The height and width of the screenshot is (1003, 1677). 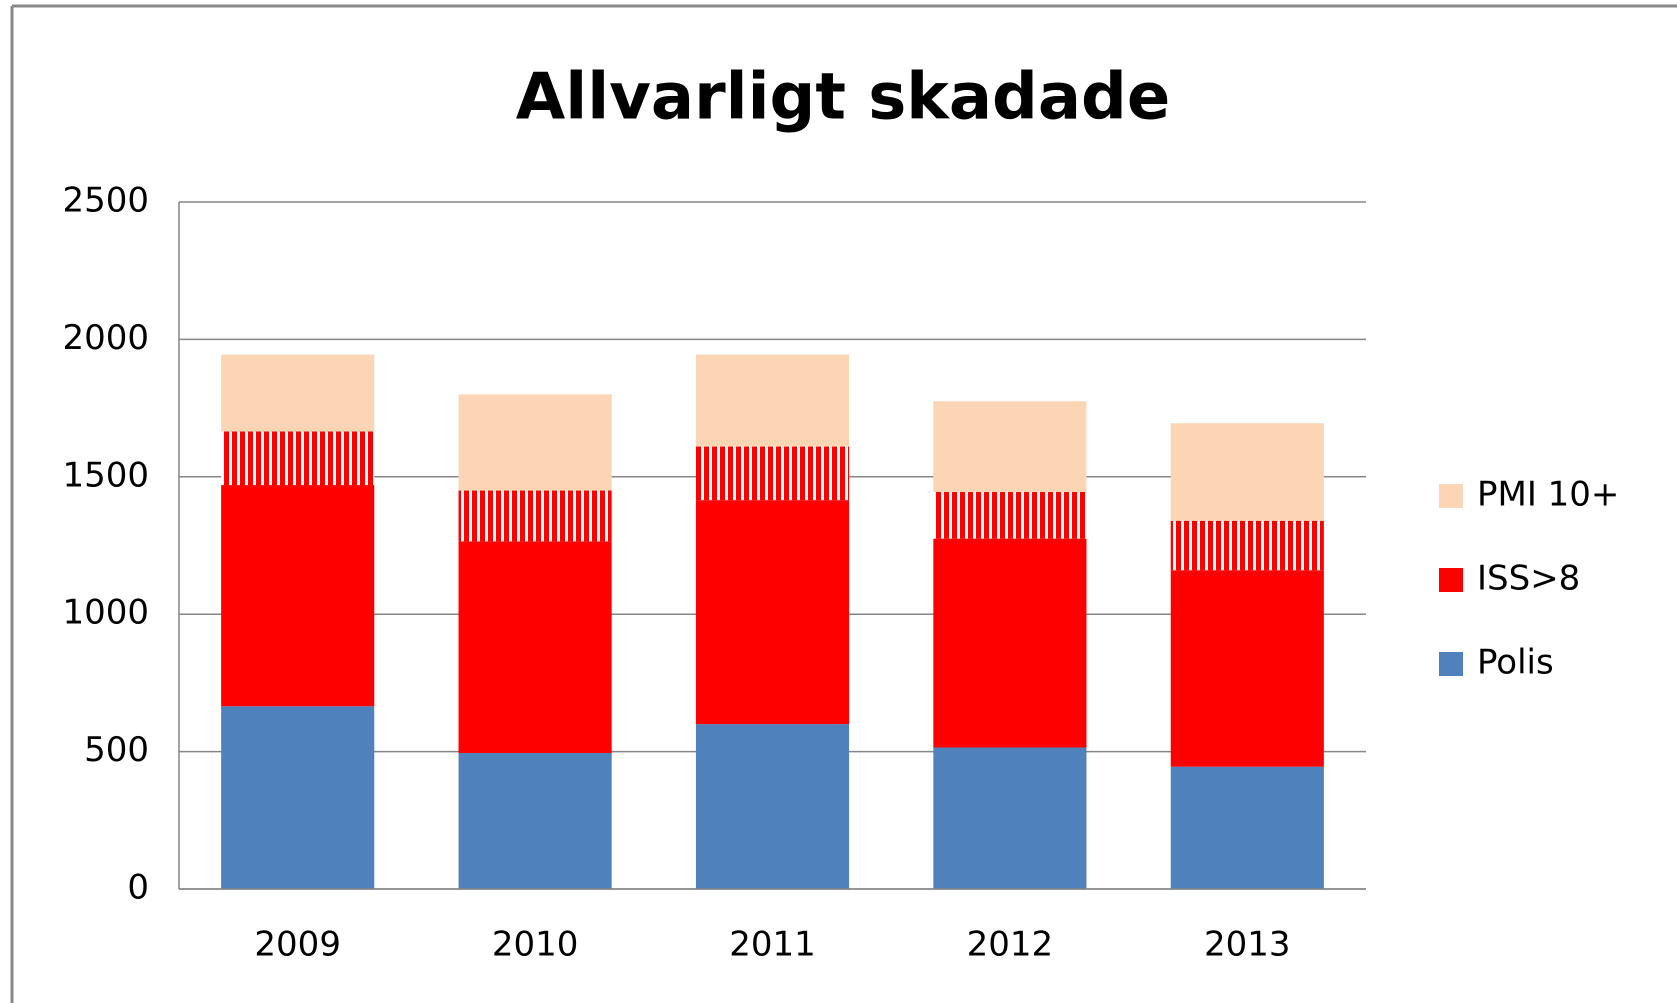 I want to click on legend-label: Polis, so click(x=1515, y=663).